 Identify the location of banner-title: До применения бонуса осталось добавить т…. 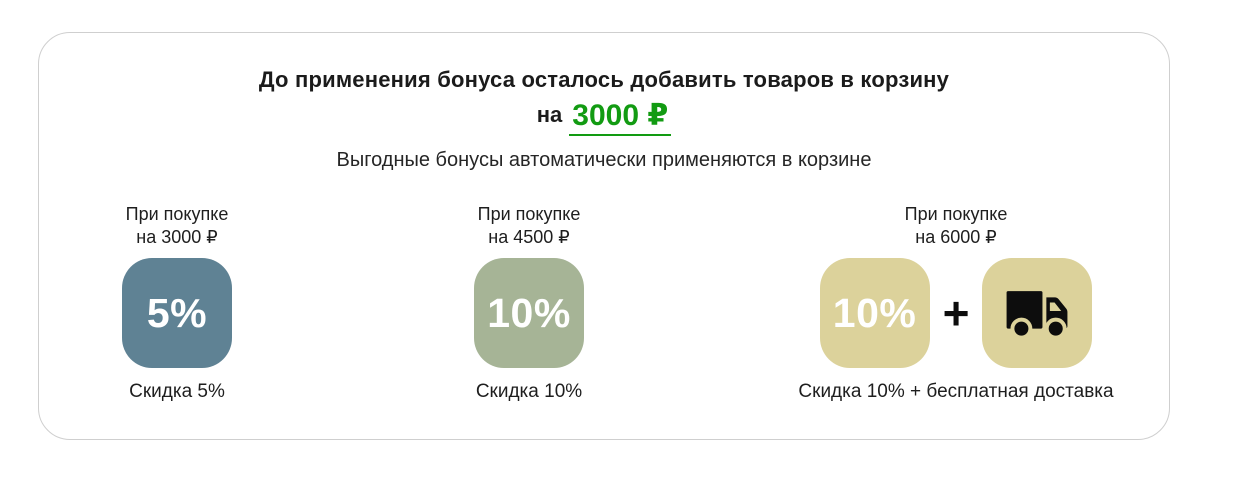
(604, 79).